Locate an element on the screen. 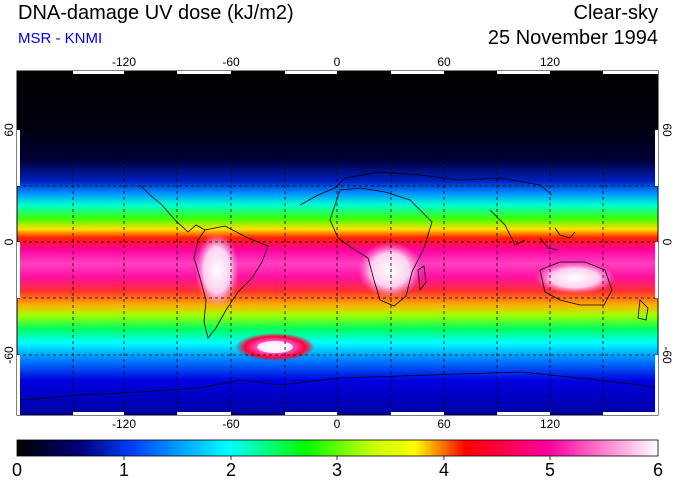 The width and height of the screenshot is (678, 480). colorbar-label-1: 1 is located at coordinates (124, 470).